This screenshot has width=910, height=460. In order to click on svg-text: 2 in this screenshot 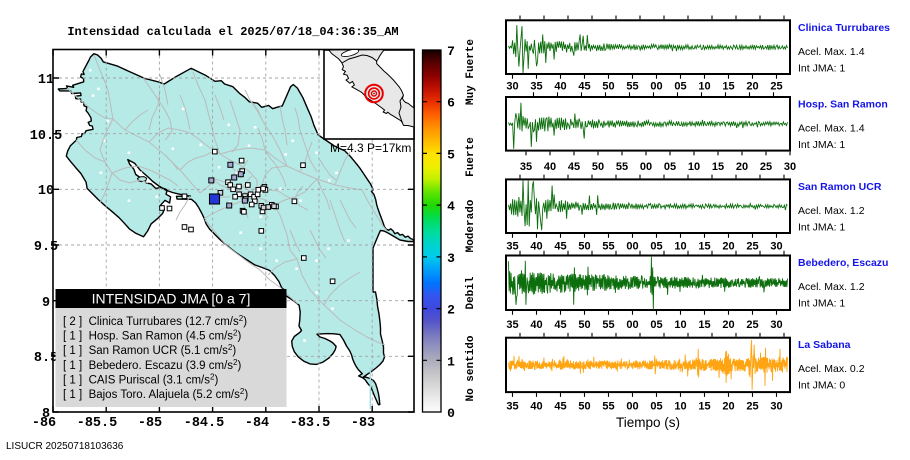, I will do `click(451, 310)`.